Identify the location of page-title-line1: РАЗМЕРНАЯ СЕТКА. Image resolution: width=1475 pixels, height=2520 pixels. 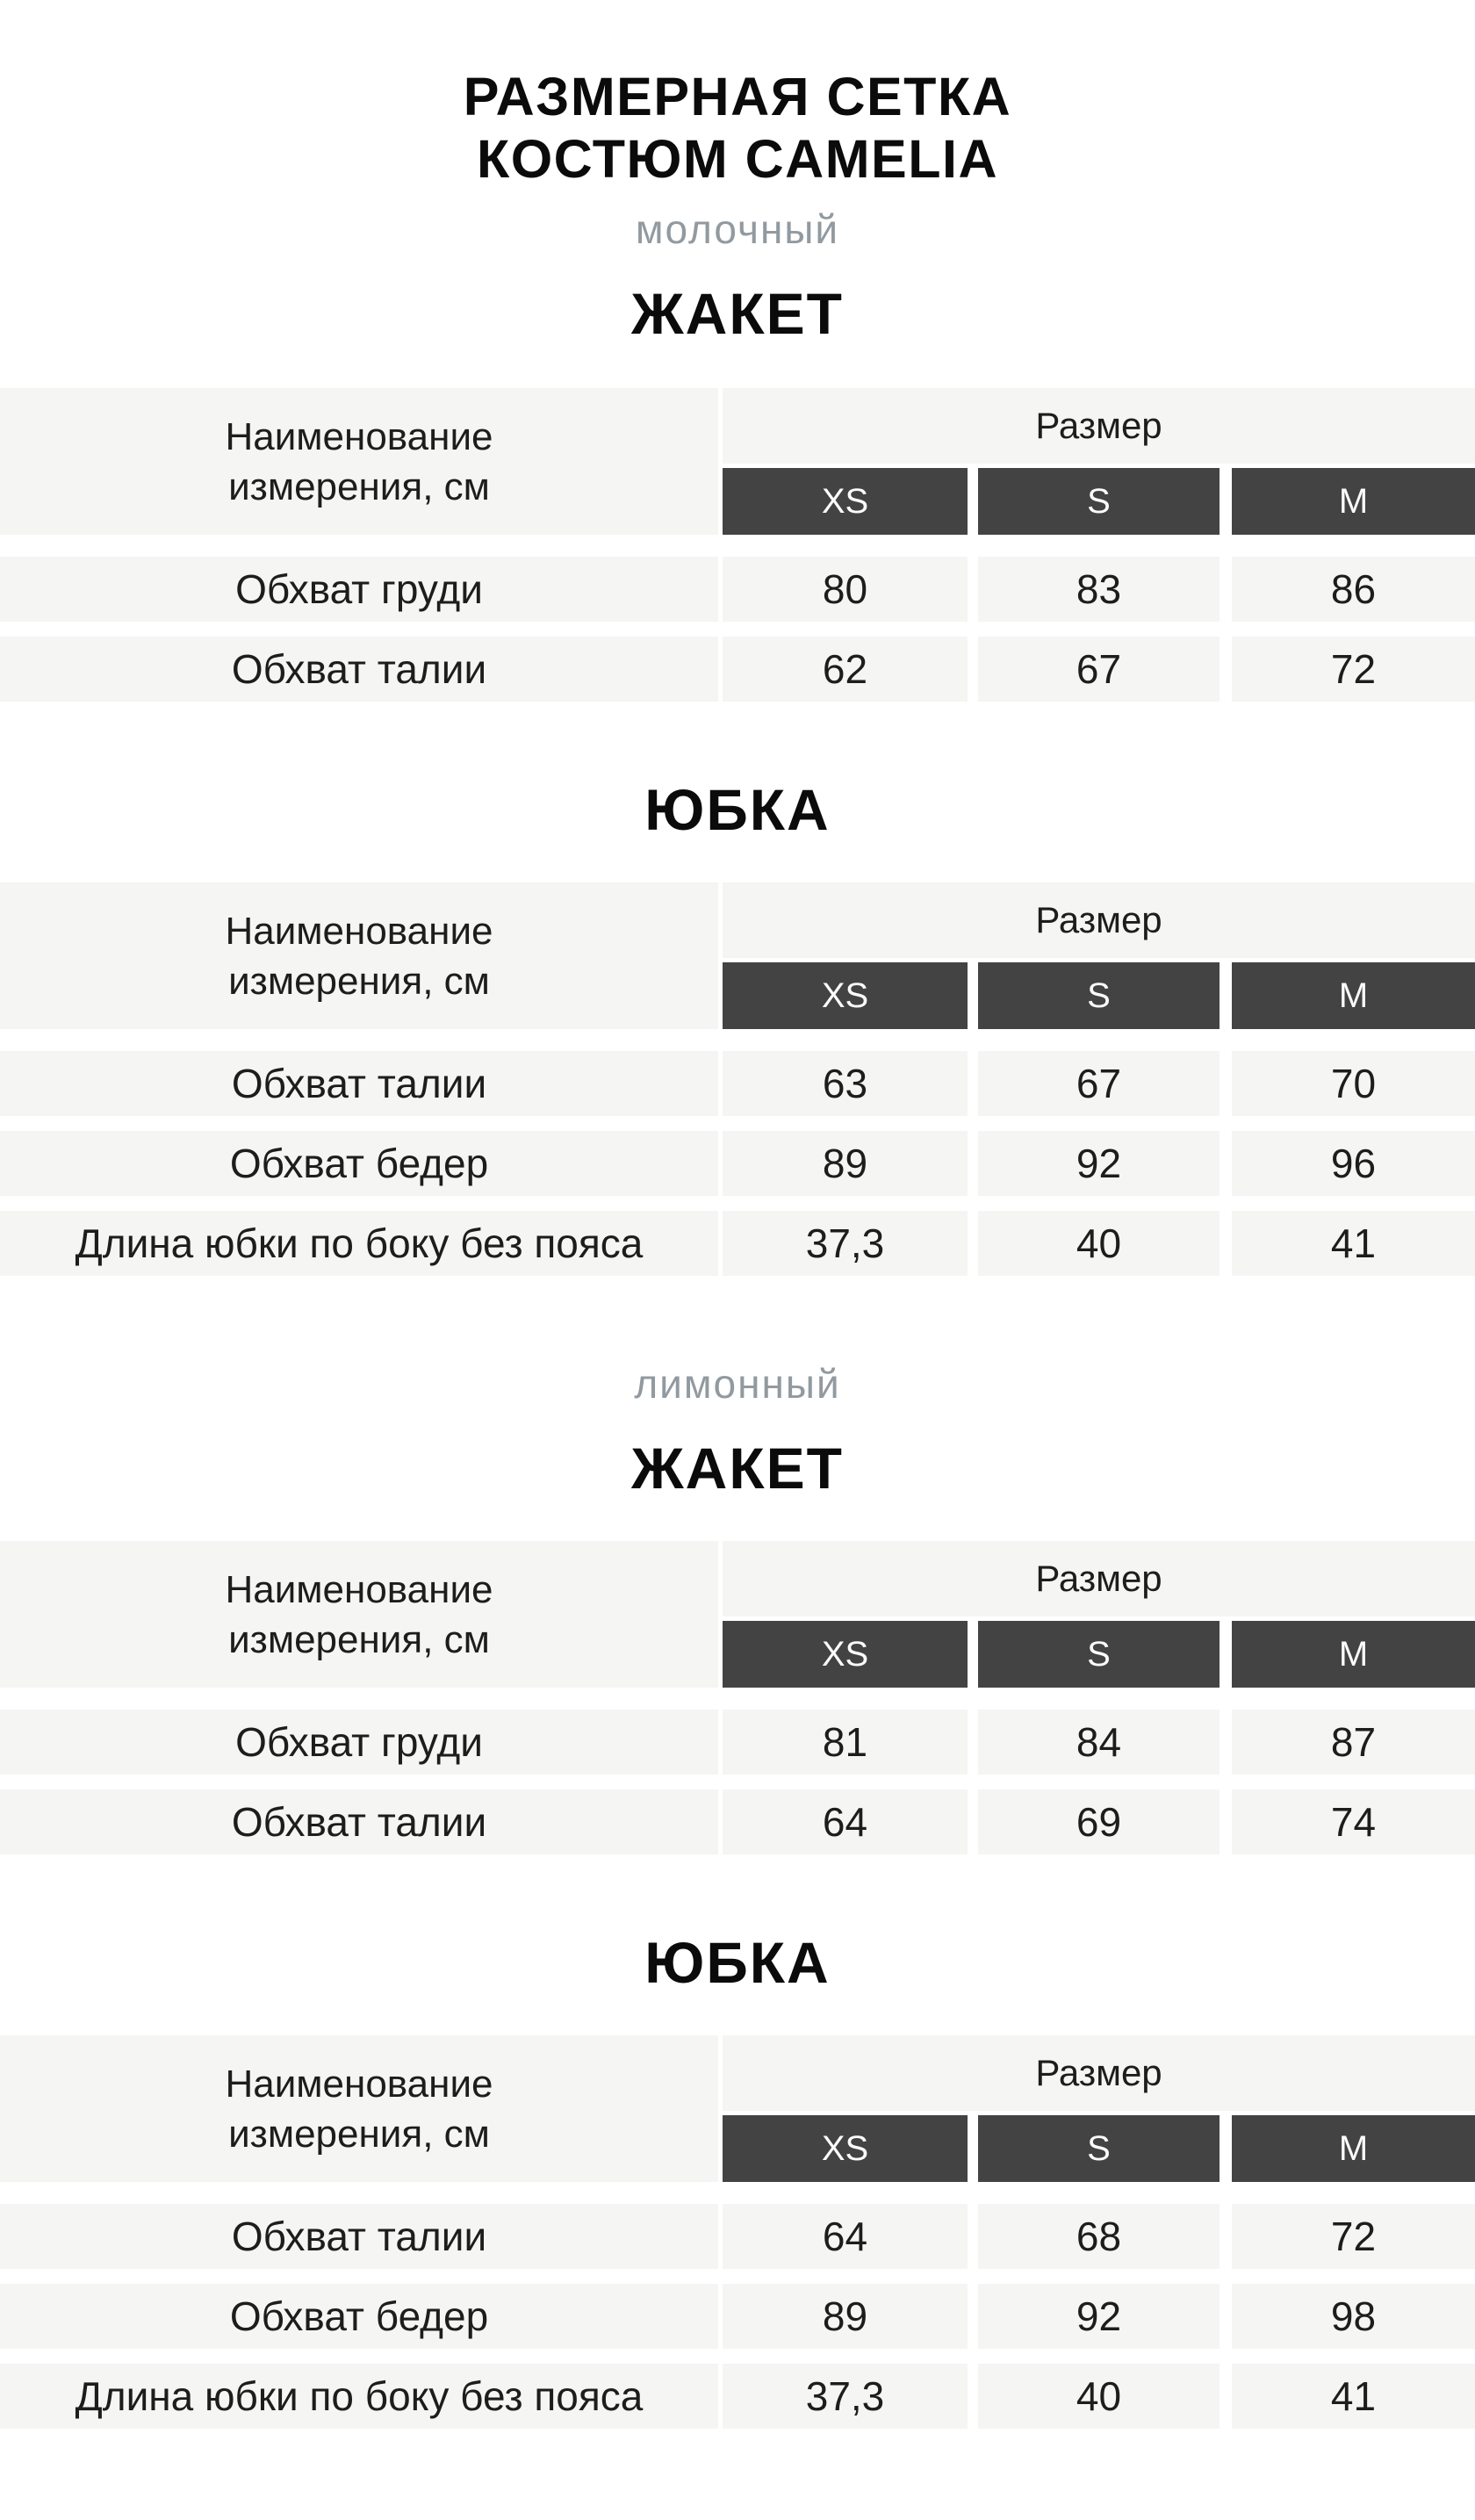
(737, 96).